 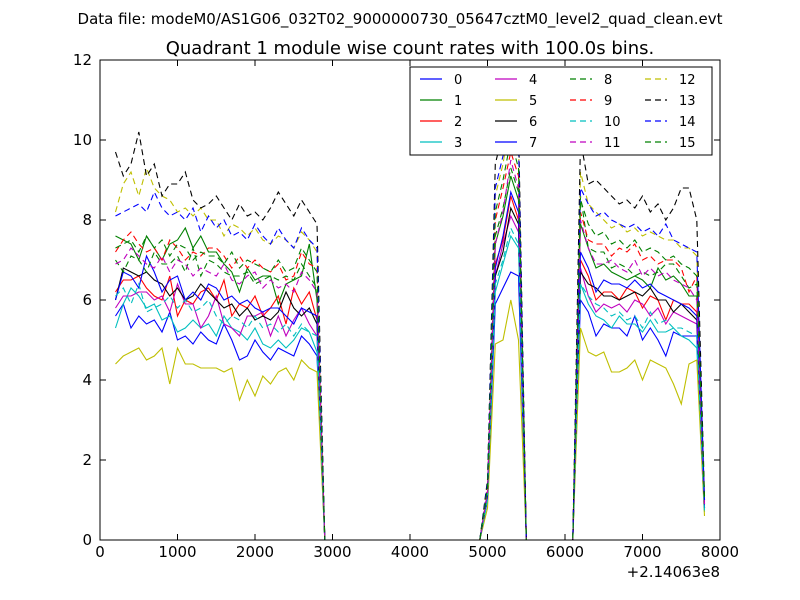 What do you see at coordinates (533, 80) in the screenshot?
I see `legend-label-4: 4` at bounding box center [533, 80].